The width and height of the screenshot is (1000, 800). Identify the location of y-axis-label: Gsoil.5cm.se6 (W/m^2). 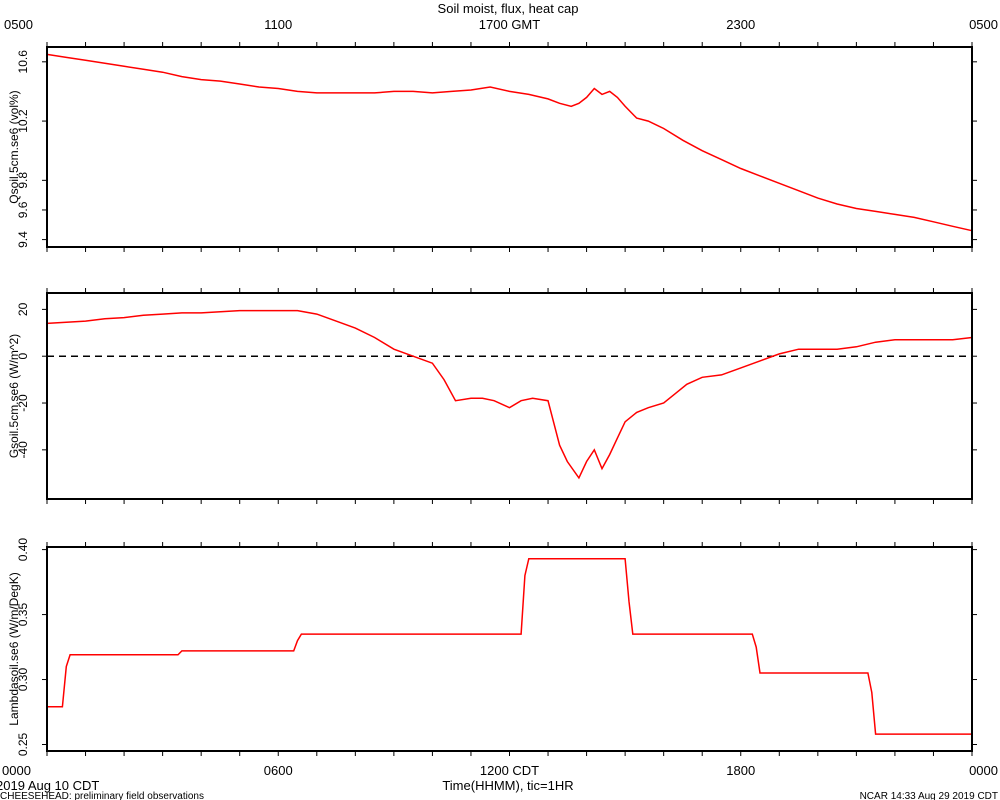
(14, 396).